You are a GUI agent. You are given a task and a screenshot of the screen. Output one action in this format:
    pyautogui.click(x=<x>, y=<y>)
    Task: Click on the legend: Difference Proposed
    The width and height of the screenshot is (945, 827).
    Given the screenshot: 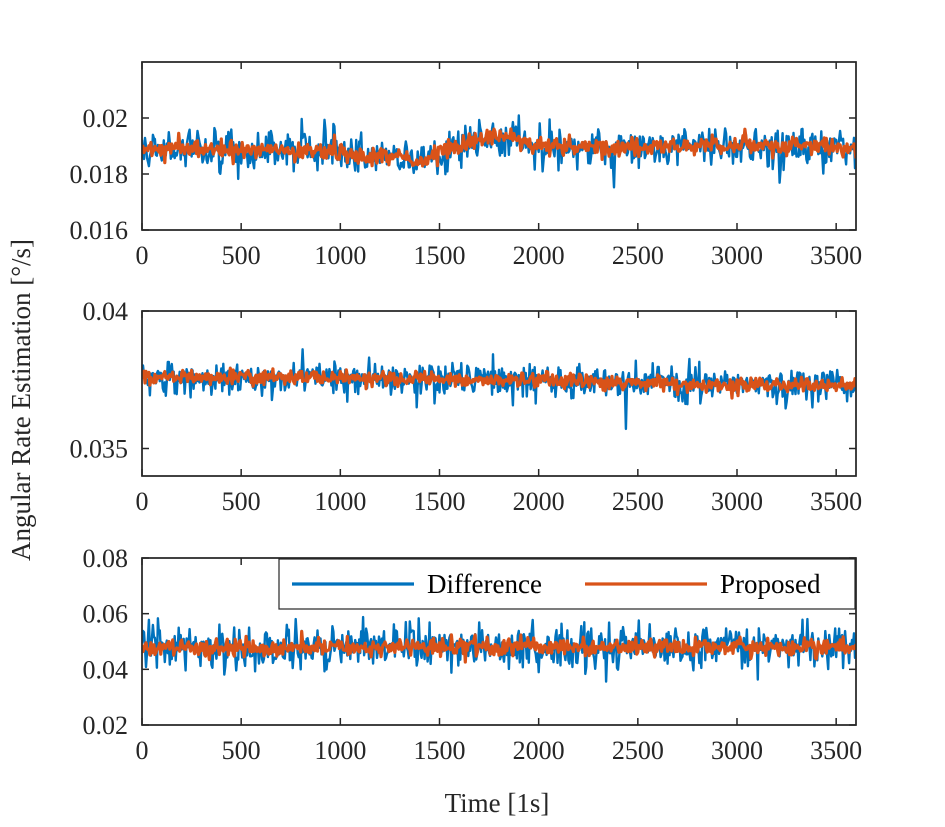 What is the action you would take?
    pyautogui.click(x=567, y=584)
    